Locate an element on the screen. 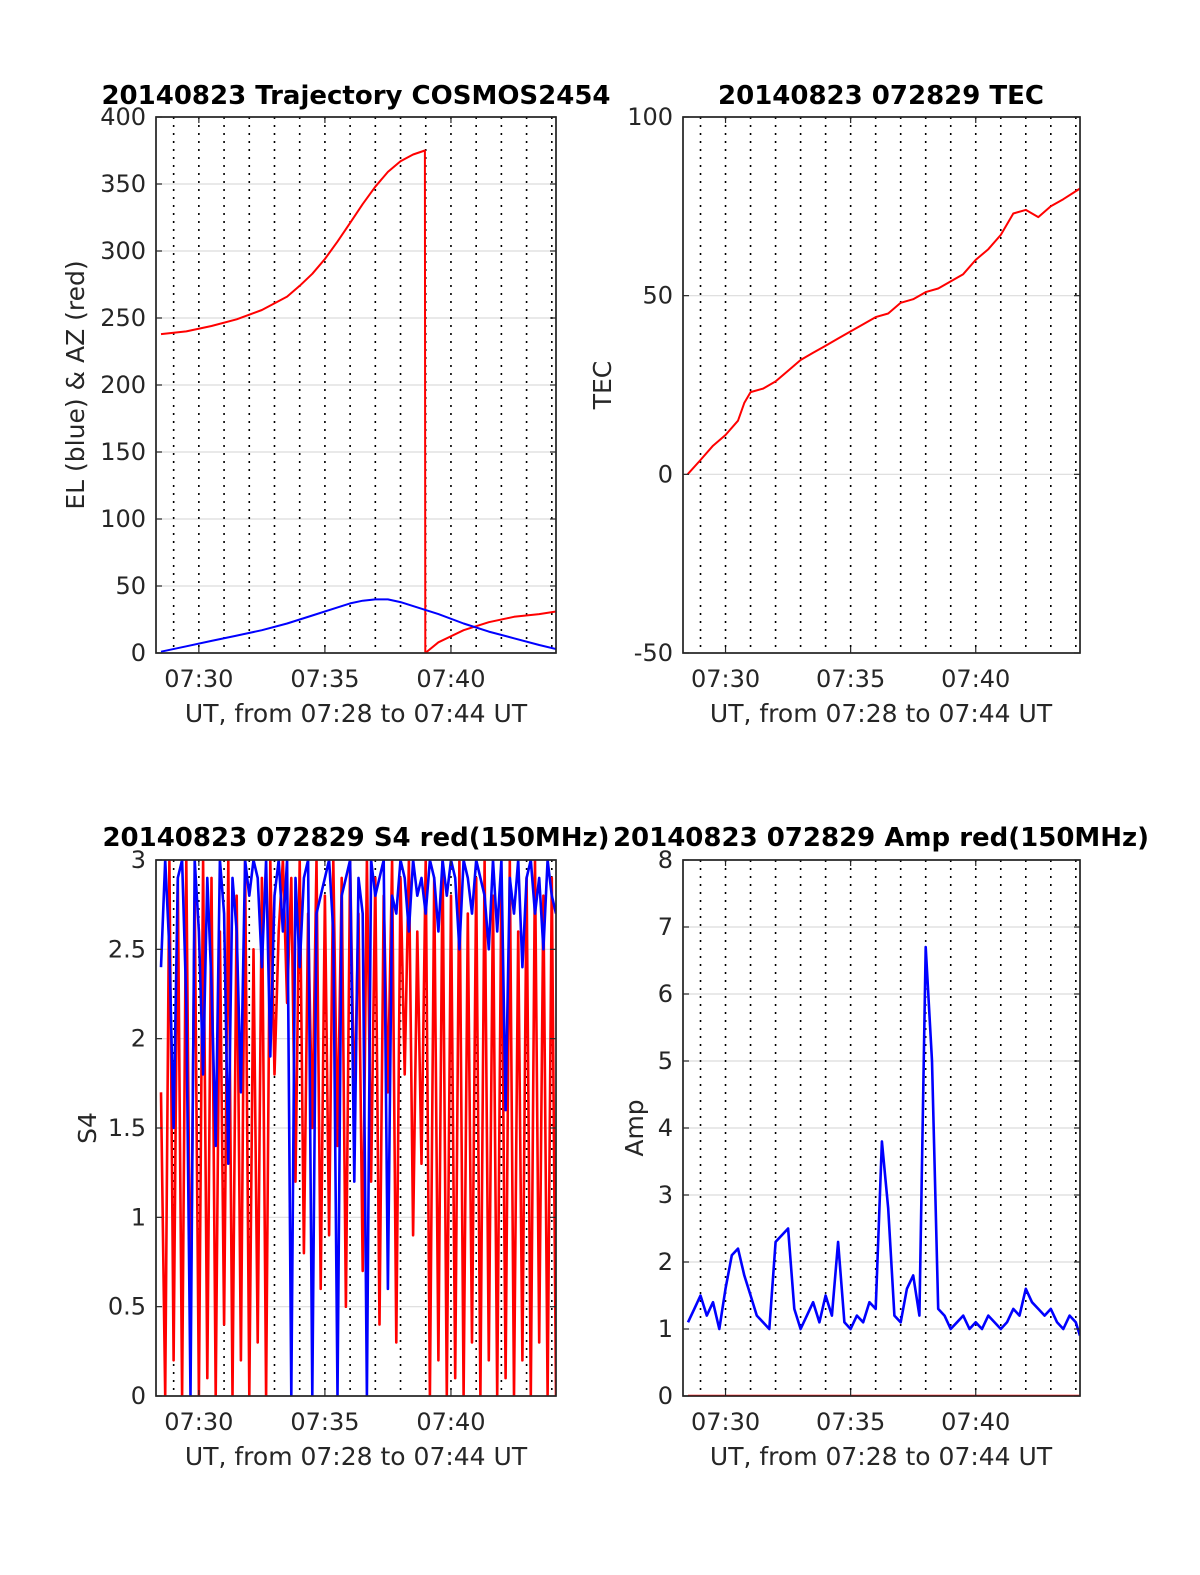 The height and width of the screenshot is (1575, 1200). amp-ytick-label: 6 is located at coordinates (665, 994).